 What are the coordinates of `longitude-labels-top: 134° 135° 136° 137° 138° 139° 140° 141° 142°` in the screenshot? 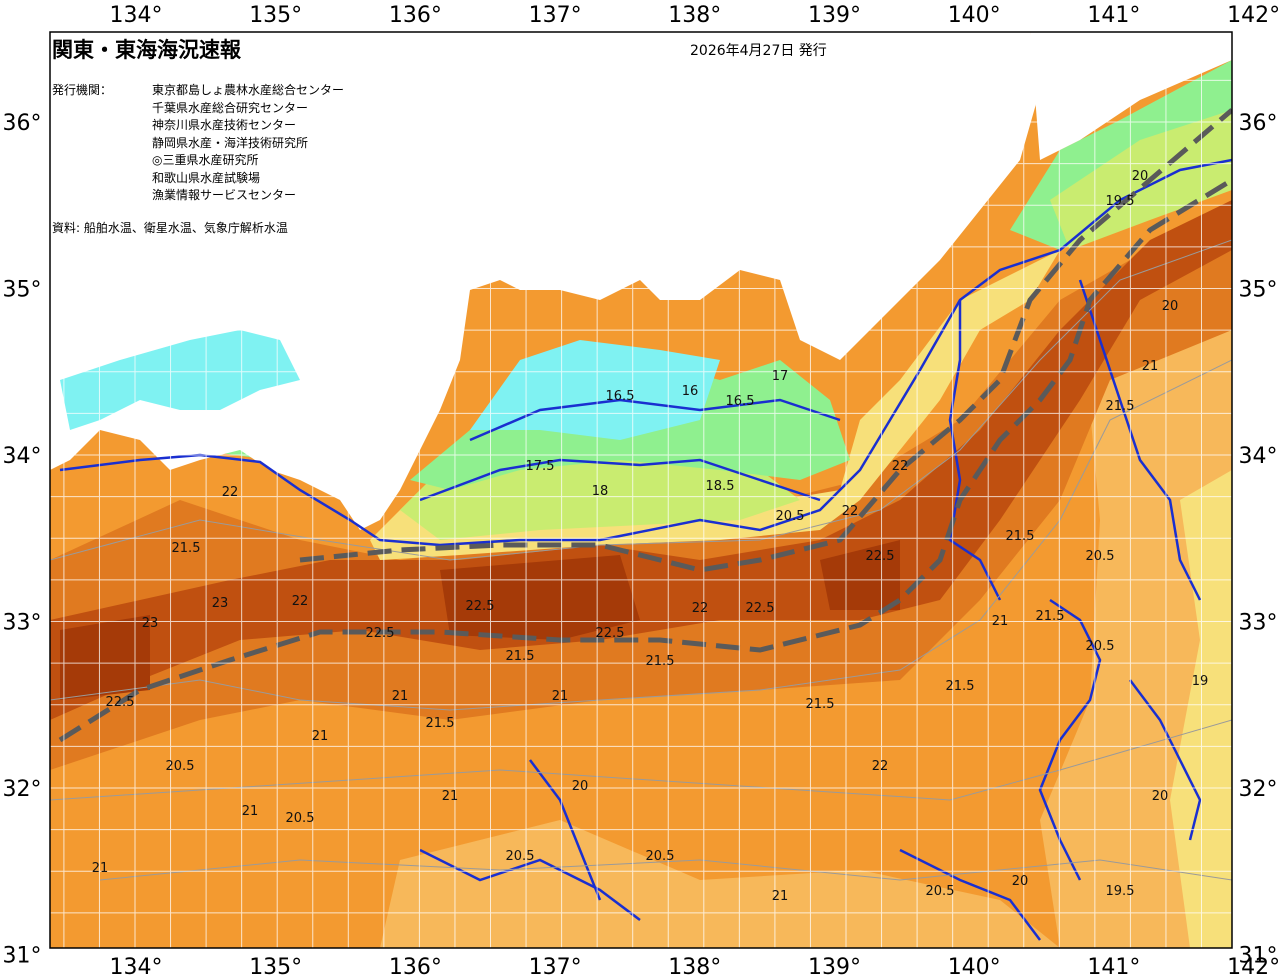 It's located at (695, 15).